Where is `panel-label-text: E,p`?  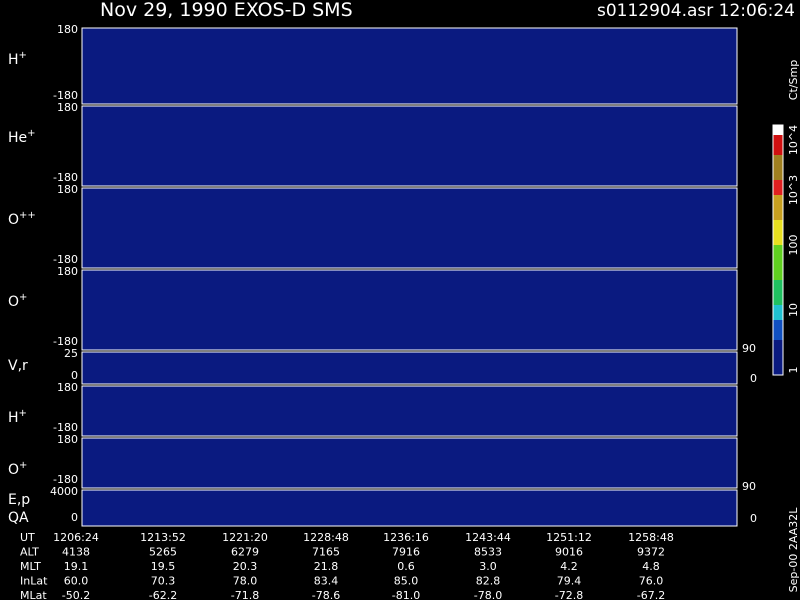 panel-label-text: E,p is located at coordinates (19, 500).